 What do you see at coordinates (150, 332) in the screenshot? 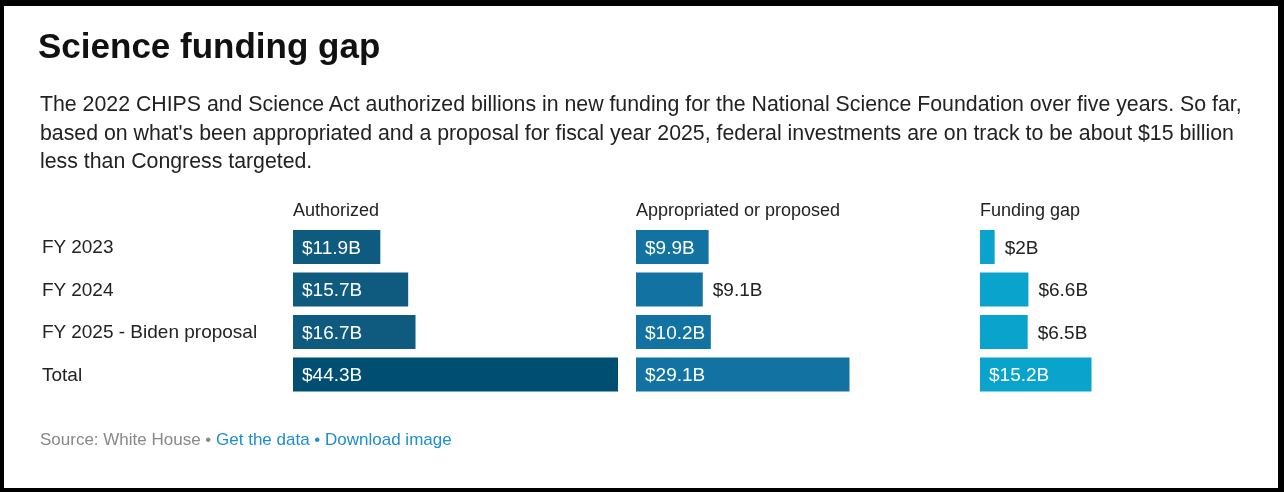
I see `y-tick-label: FY 2025 - Biden proposal` at bounding box center [150, 332].